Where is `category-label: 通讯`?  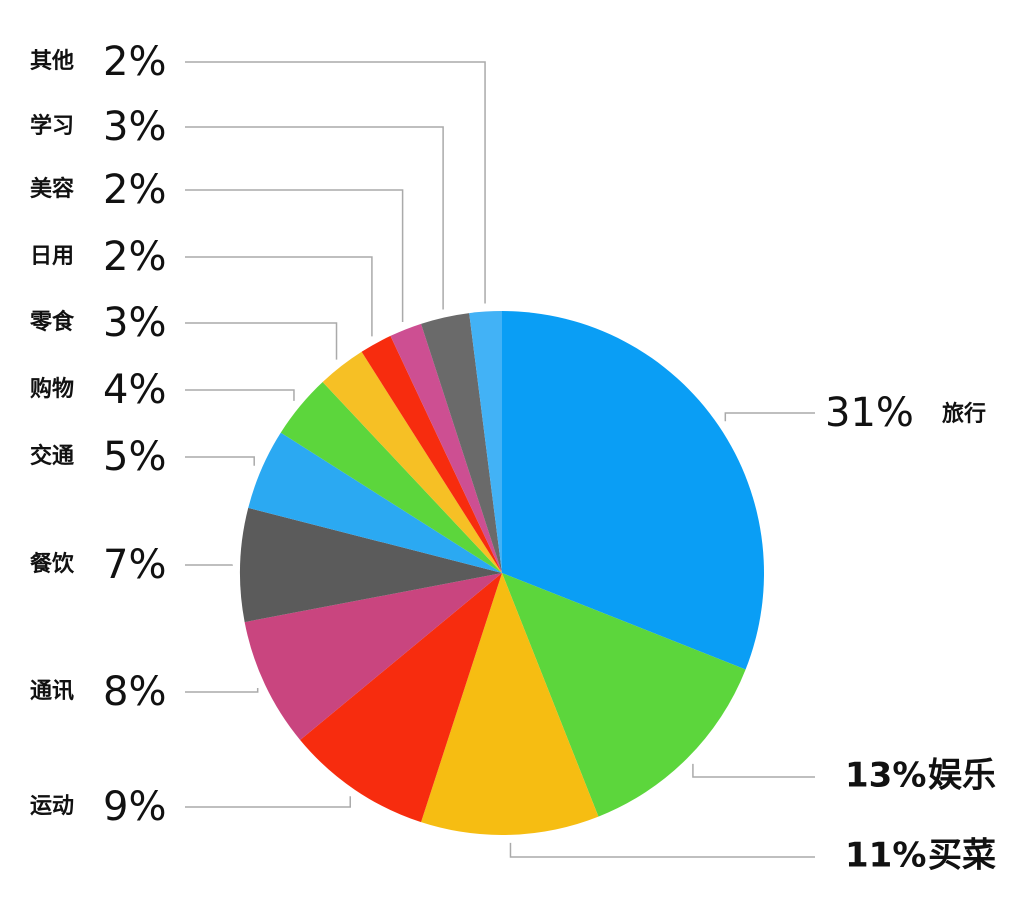
category-label: 通讯 is located at coordinates (52, 691).